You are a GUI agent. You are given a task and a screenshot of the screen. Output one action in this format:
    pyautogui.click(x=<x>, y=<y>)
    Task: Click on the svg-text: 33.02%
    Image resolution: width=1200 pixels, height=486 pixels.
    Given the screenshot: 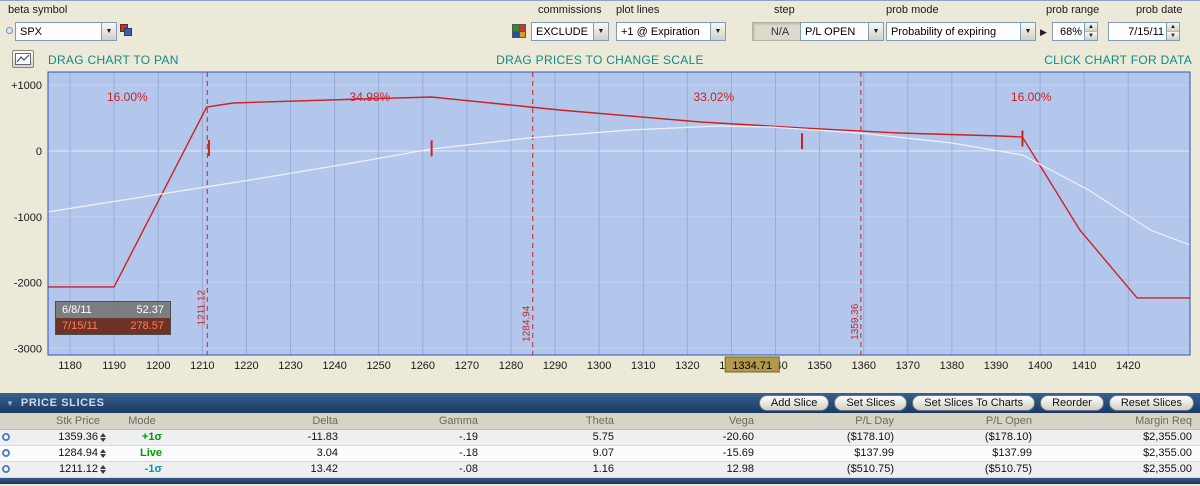 What is the action you would take?
    pyautogui.click(x=713, y=97)
    